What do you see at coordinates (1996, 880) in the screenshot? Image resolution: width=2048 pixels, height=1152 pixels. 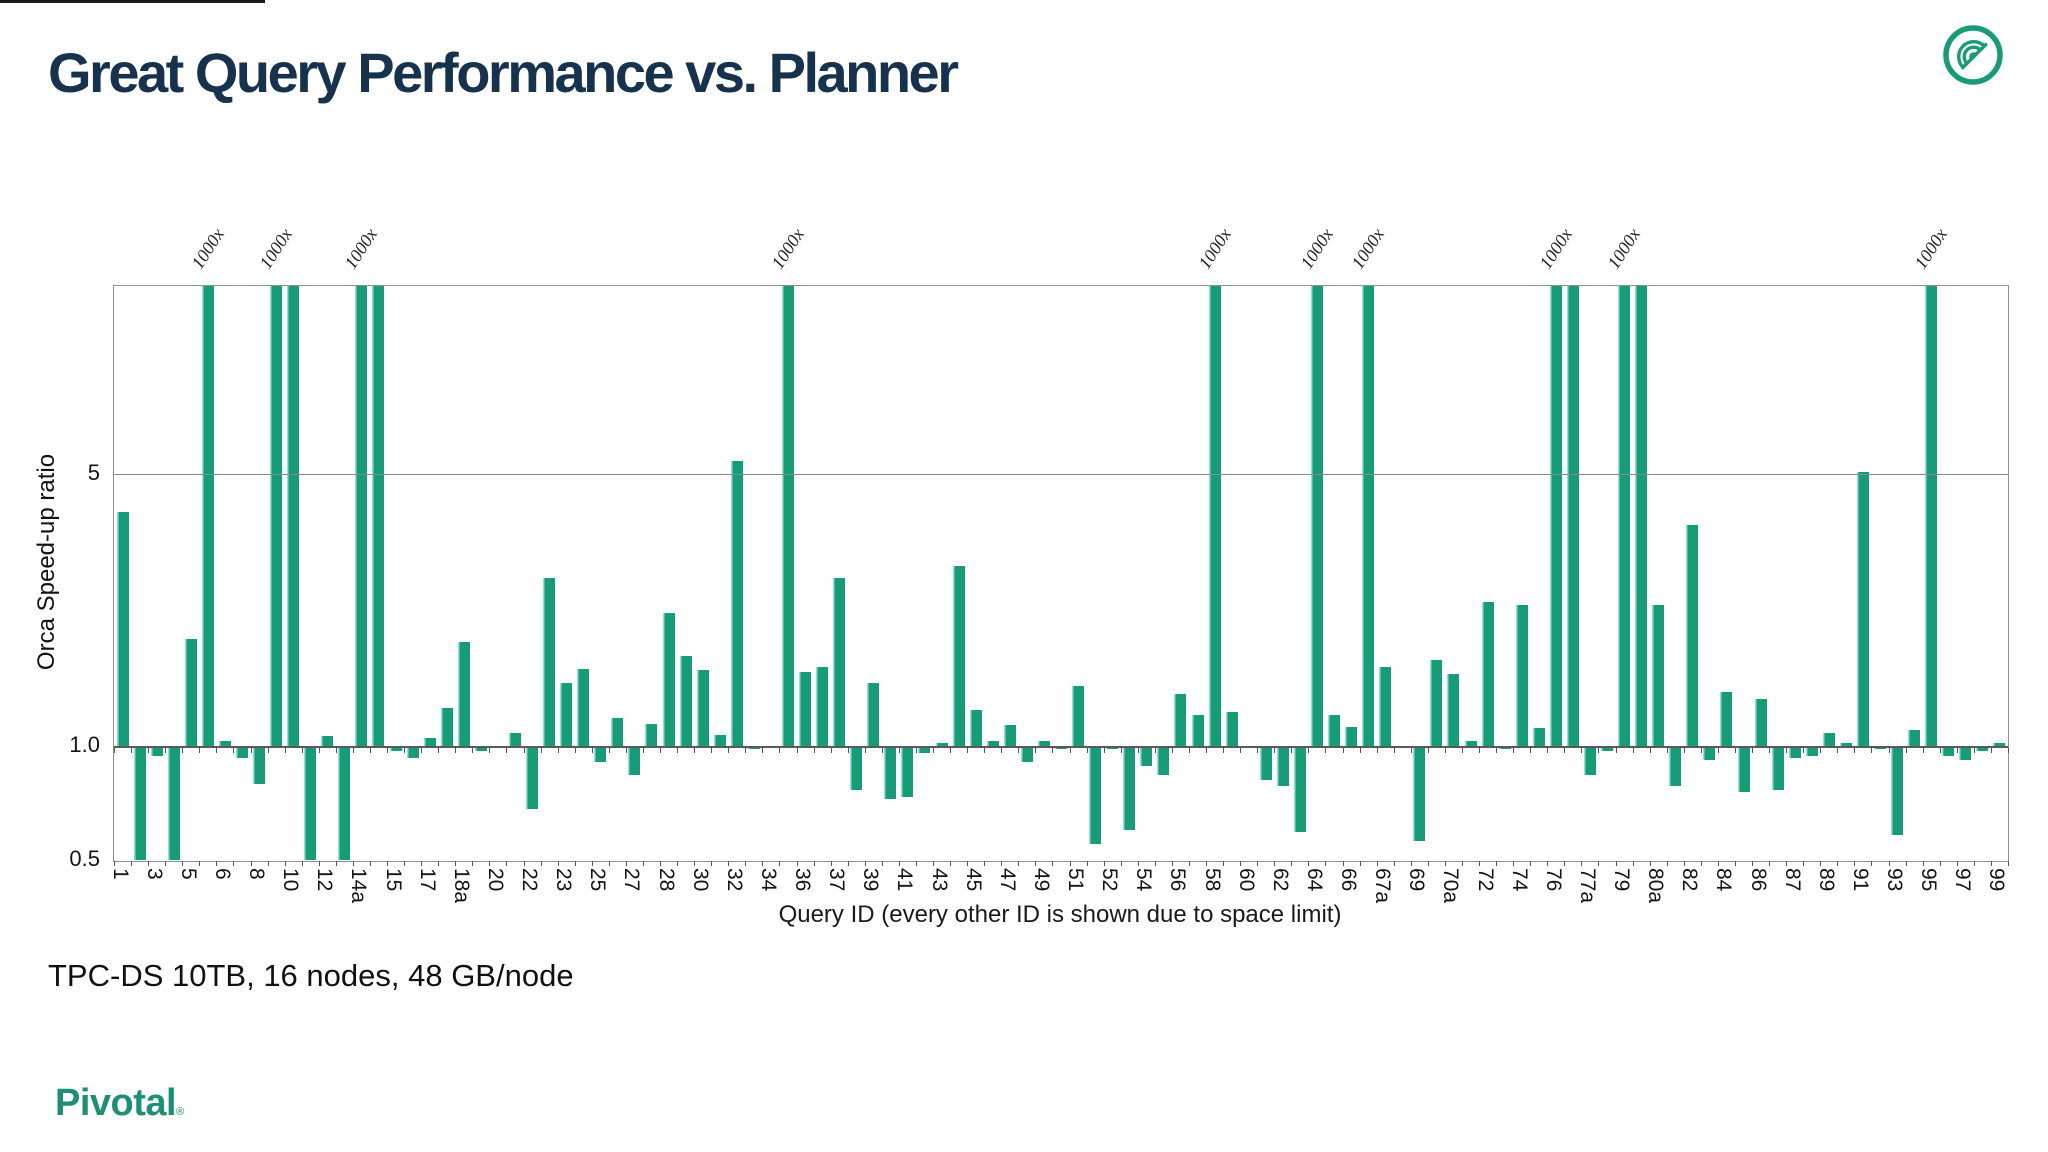 I see `x-tick-label: 99` at bounding box center [1996, 880].